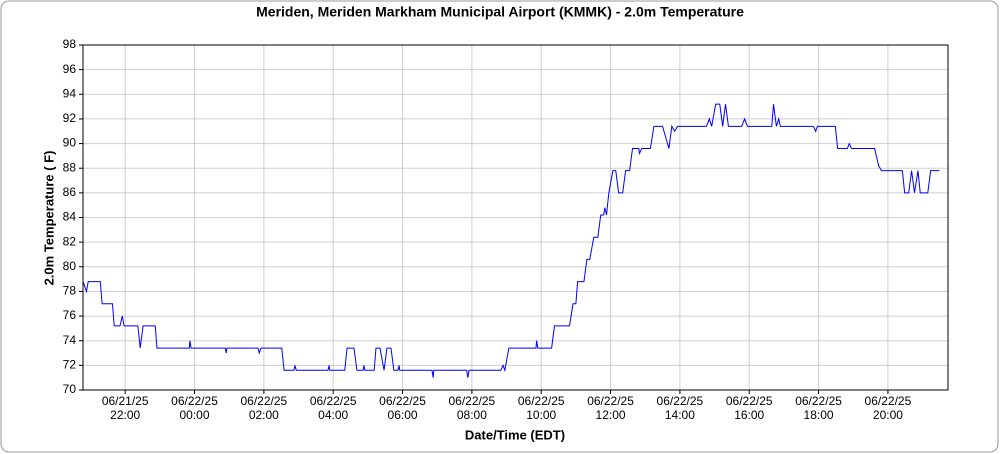  I want to click on y-tick-label: 80, so click(70, 266).